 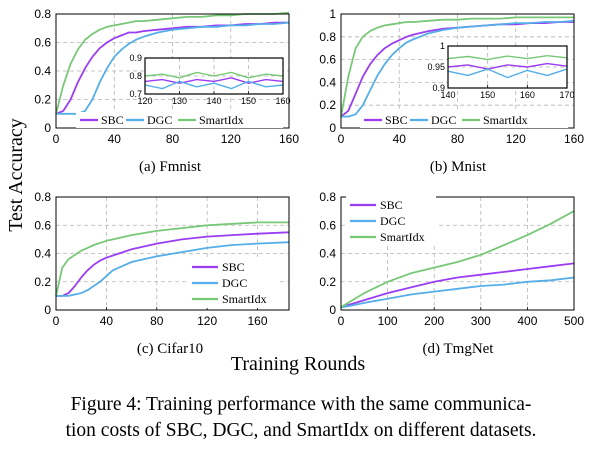 I want to click on panel-1-legend-label-dgc: DGC, so click(x=443, y=120).